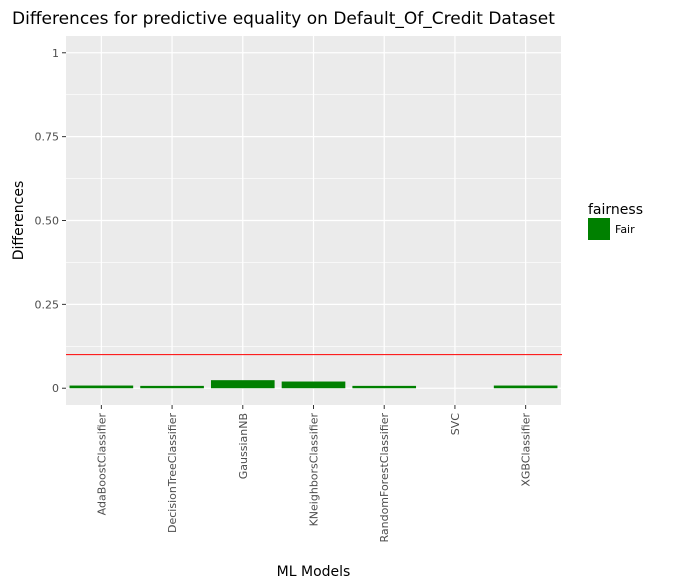 This screenshot has width=675, height=588. Describe the element at coordinates (599, 229) in the screenshot. I see `legend-key-fair` at that location.